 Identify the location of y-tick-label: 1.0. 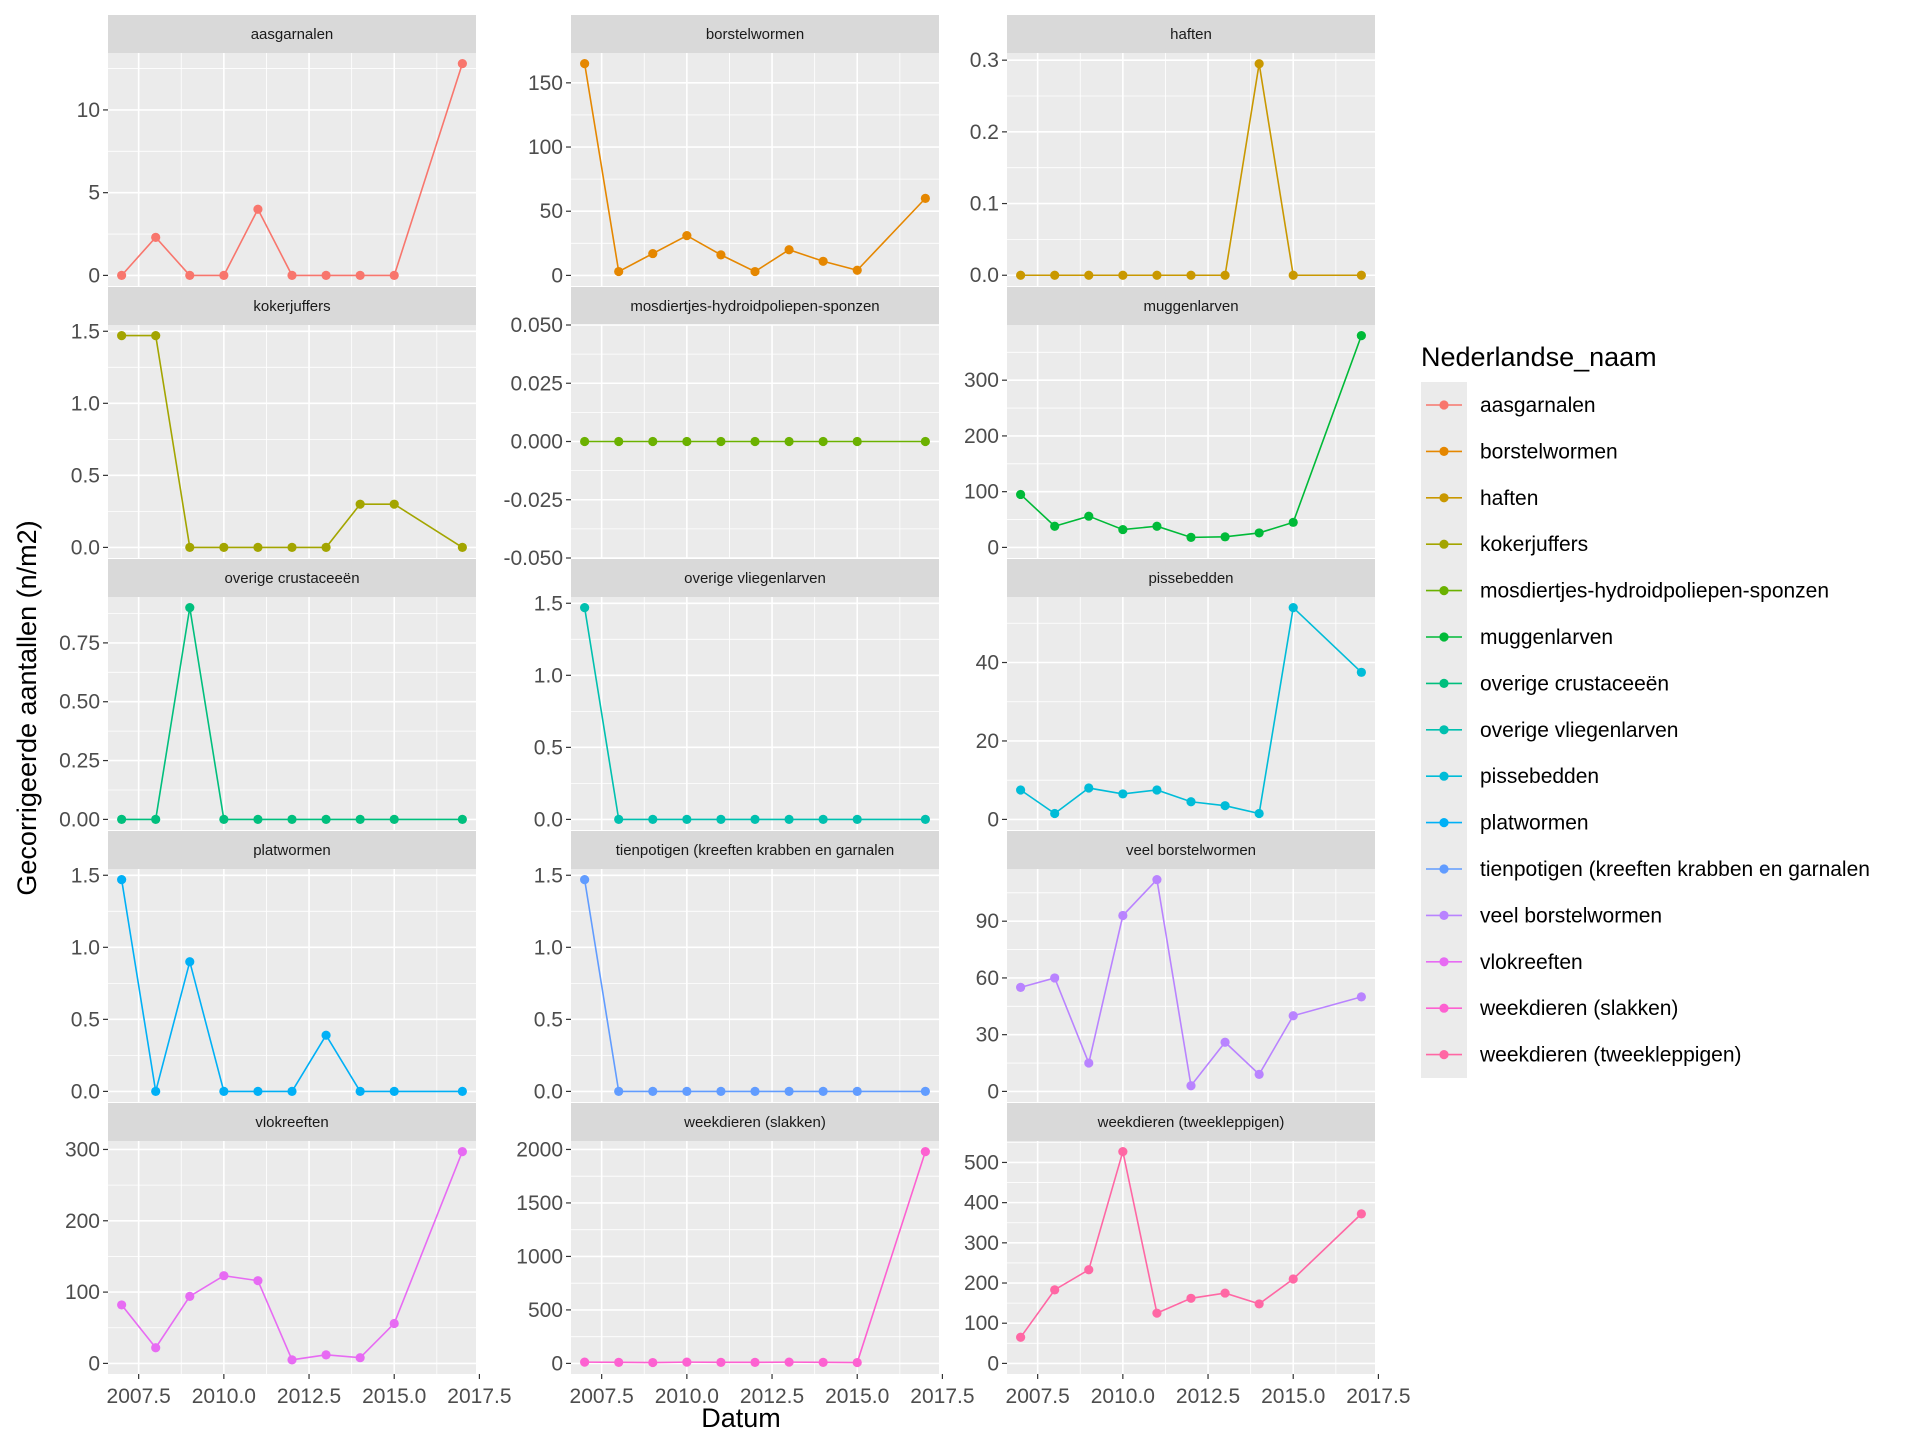
(548, 947).